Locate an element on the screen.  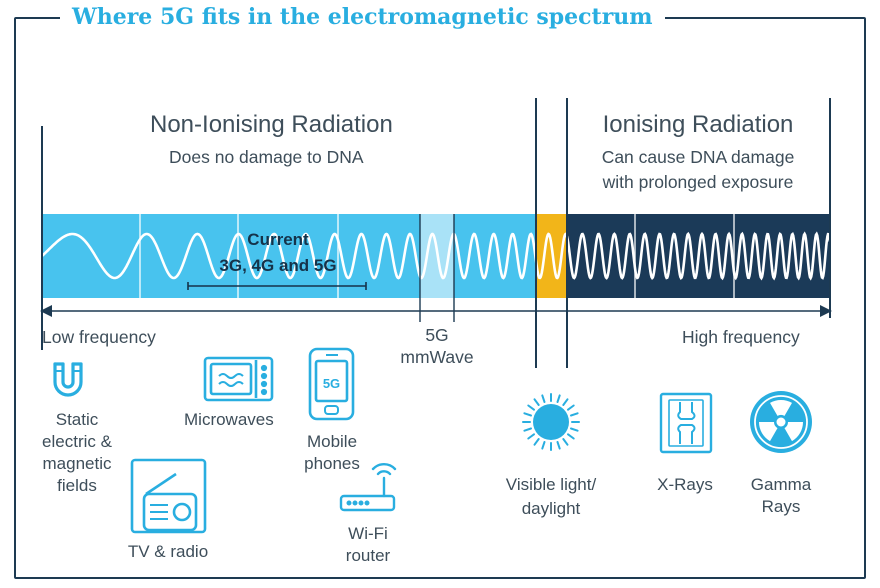
radiation-icon is located at coordinates (781, 422).